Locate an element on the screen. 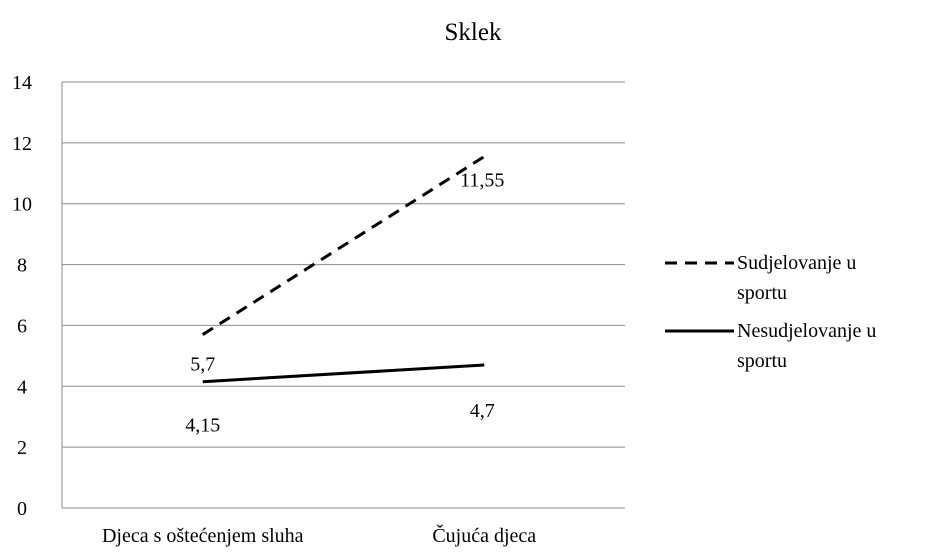 This screenshot has height=552, width=931. series-lines is located at coordinates (343, 269).